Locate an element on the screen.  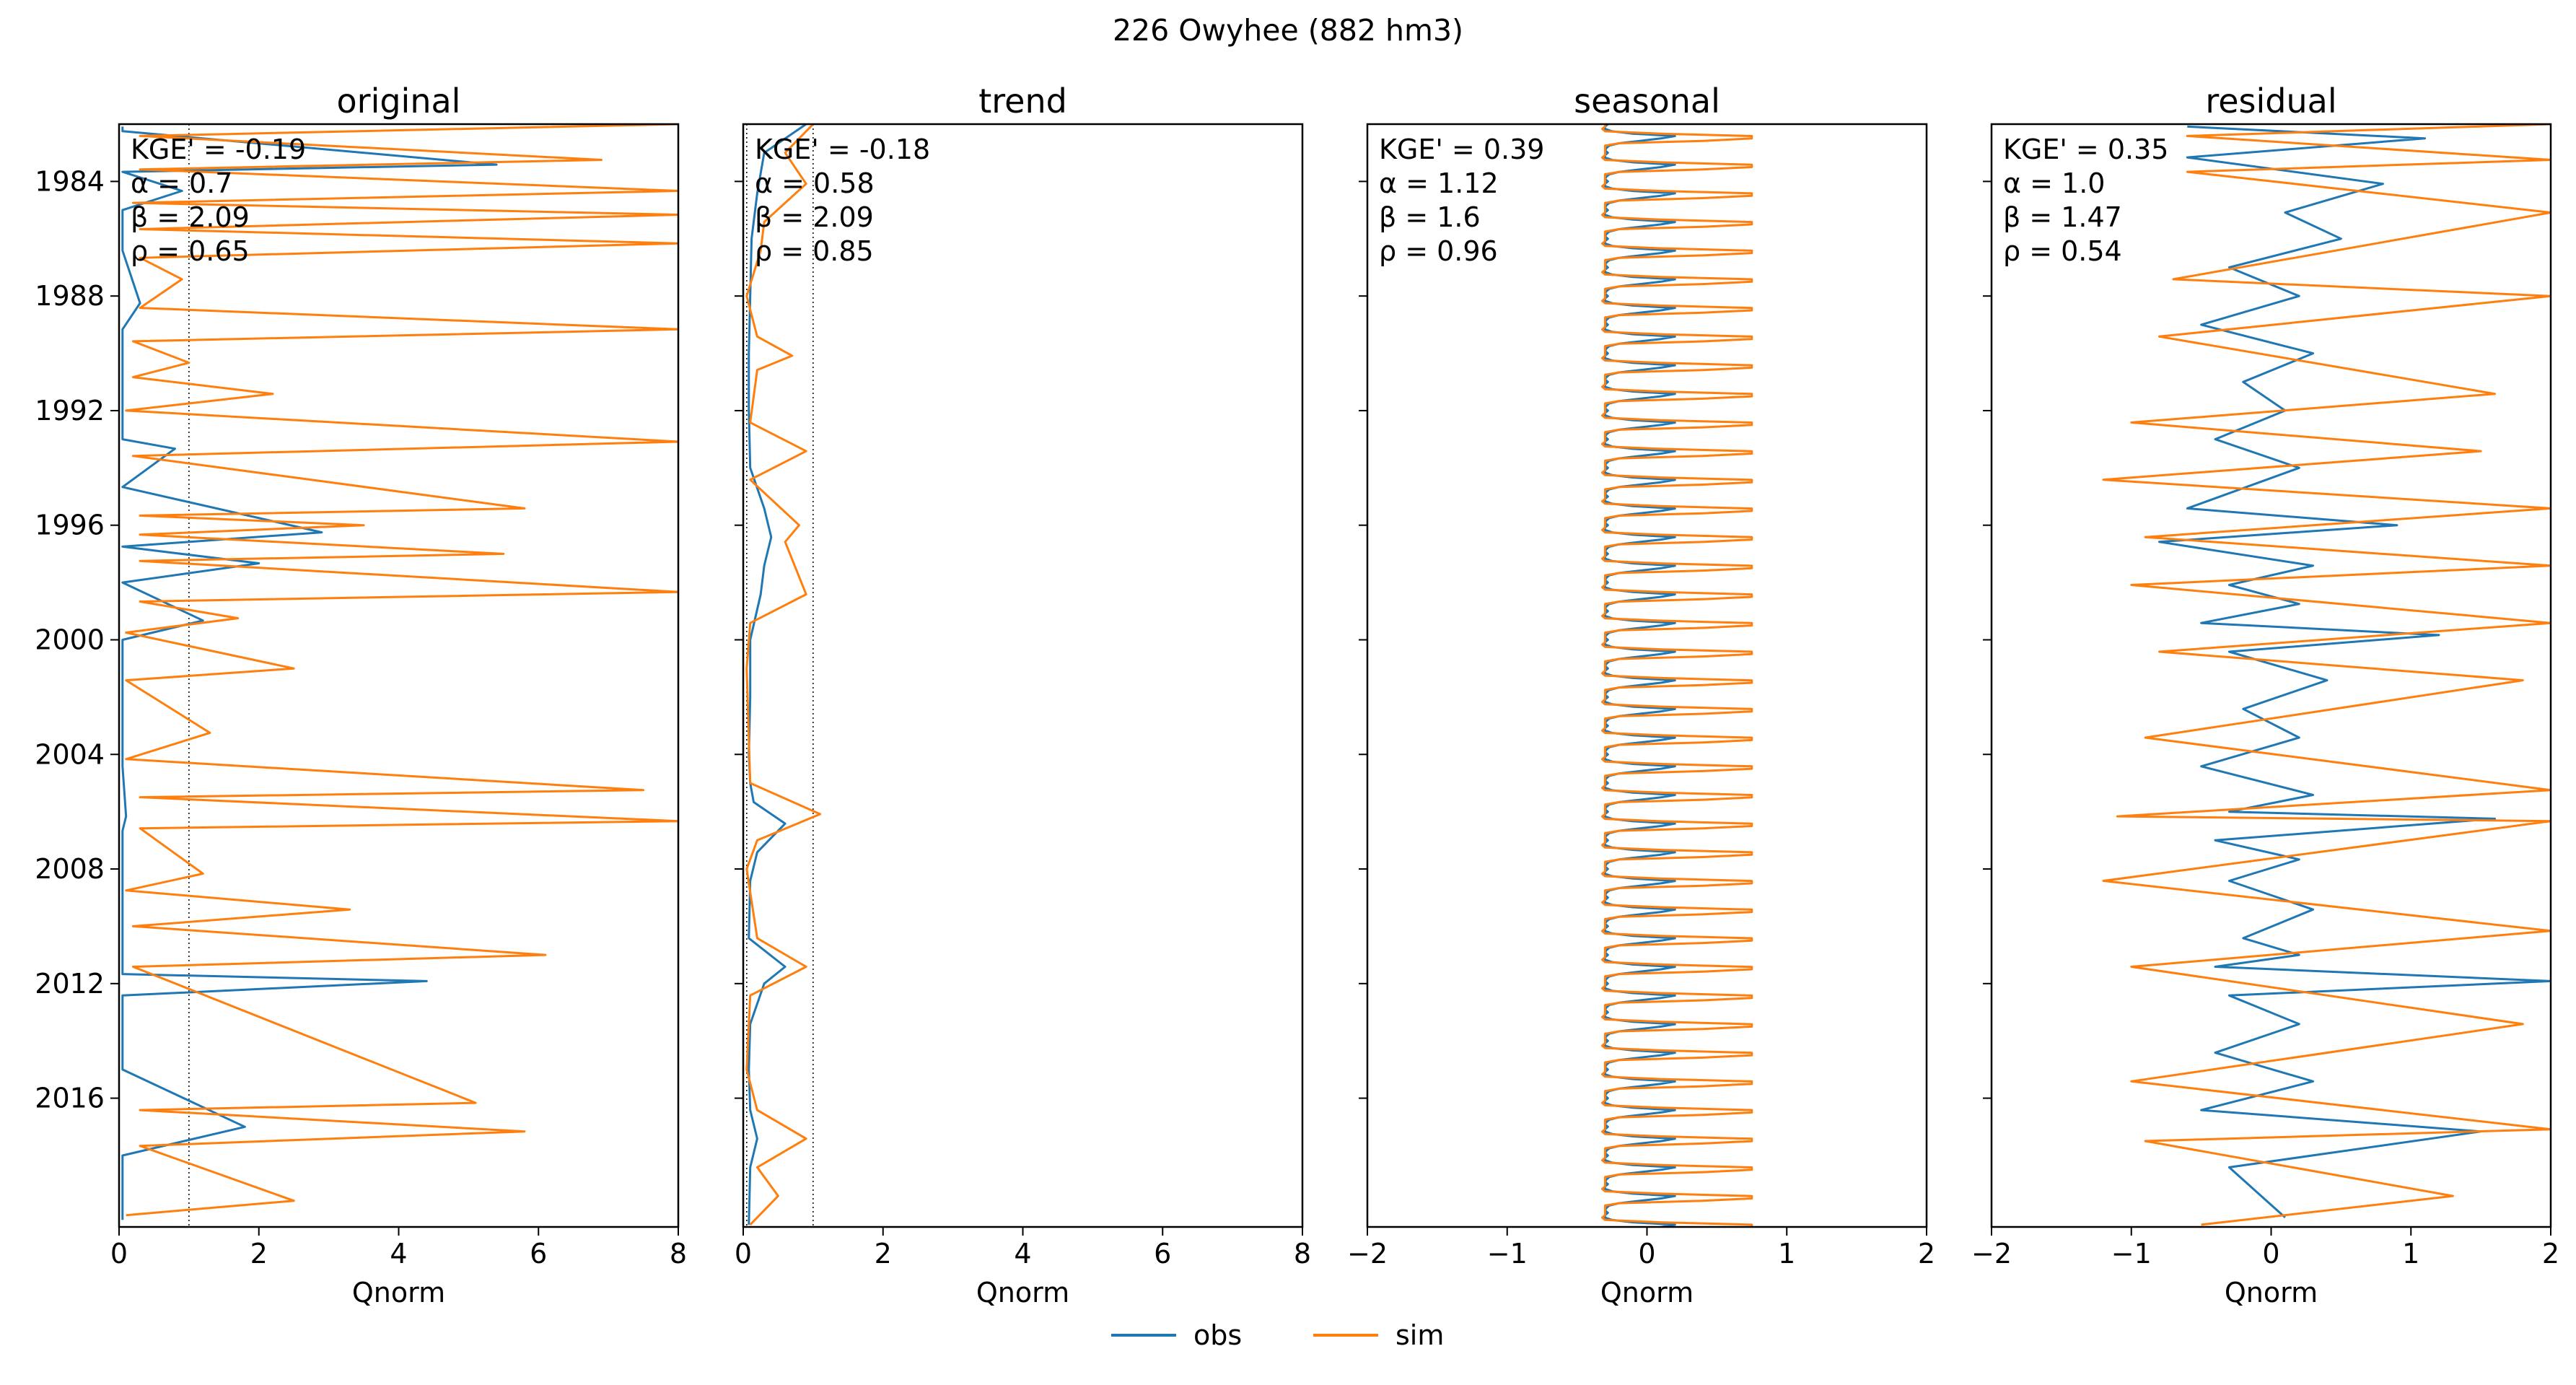
plot-area-residual is located at coordinates (2326, 675).